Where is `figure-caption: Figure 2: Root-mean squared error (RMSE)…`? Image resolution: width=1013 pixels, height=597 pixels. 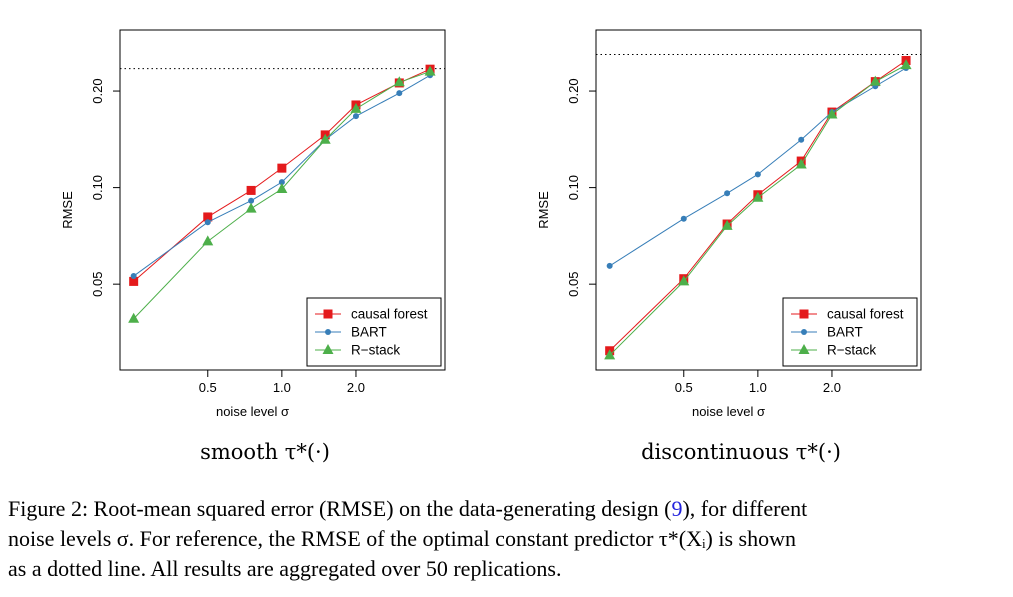 figure-caption: Figure 2: Root-mean squared error (RMSE)… is located at coordinates (505, 539).